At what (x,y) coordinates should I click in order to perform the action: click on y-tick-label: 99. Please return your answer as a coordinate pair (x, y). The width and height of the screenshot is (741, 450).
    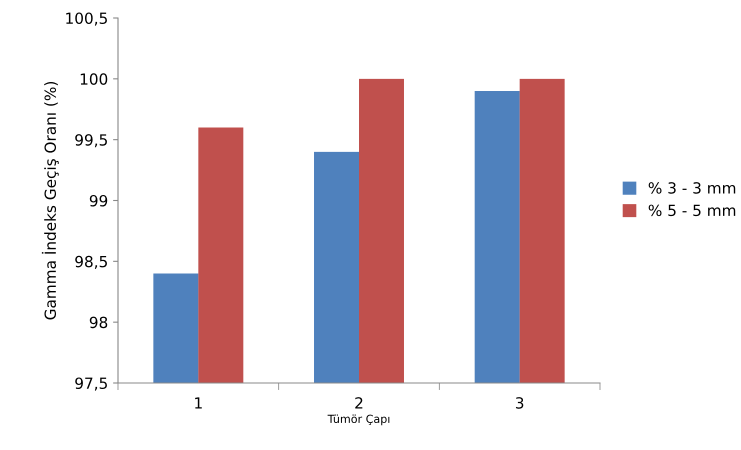
    Looking at the image, I should click on (99, 200).